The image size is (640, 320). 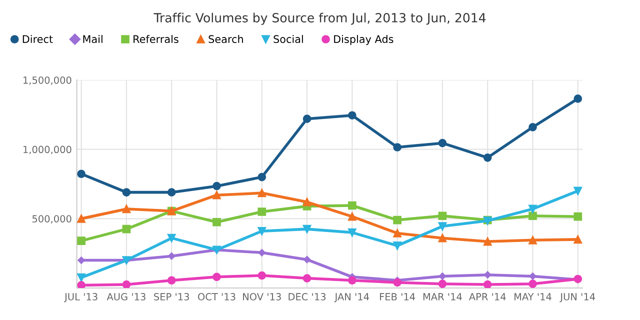 I want to click on legend-label: Referrals, so click(x=156, y=39).